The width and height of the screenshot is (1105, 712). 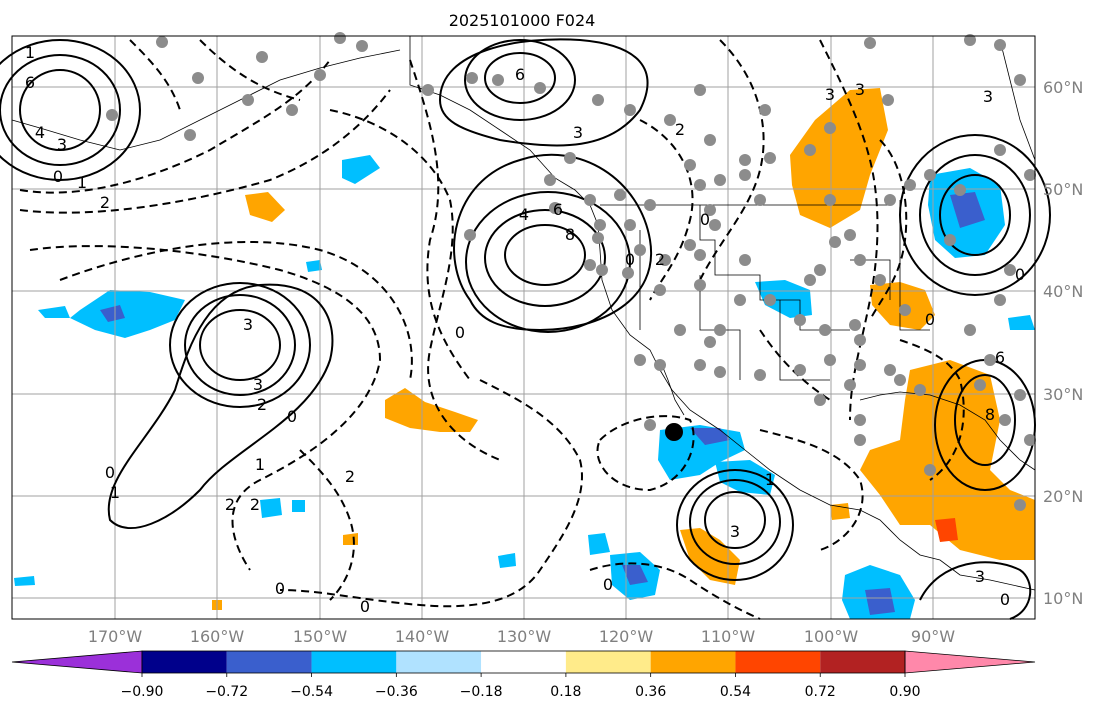 I want to click on colorbar-tick-label: 0.36, so click(x=650, y=692).